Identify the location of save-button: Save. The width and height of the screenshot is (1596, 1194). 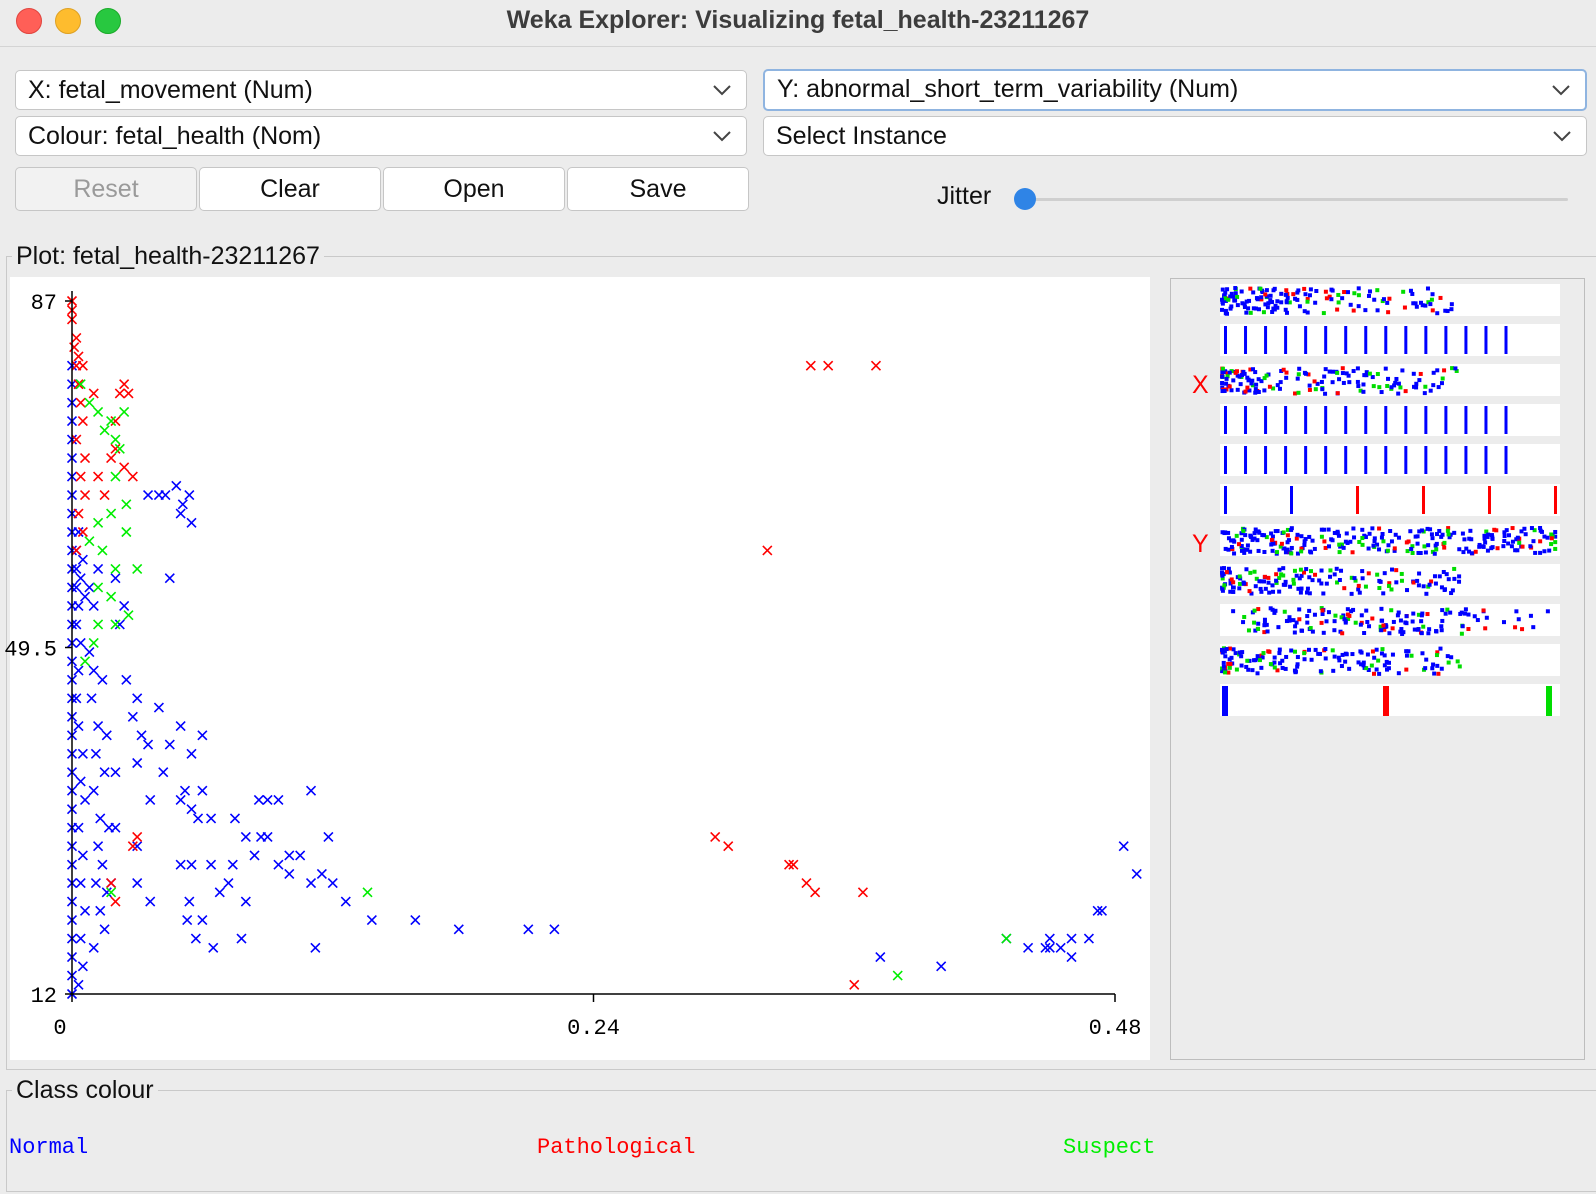
(658, 189).